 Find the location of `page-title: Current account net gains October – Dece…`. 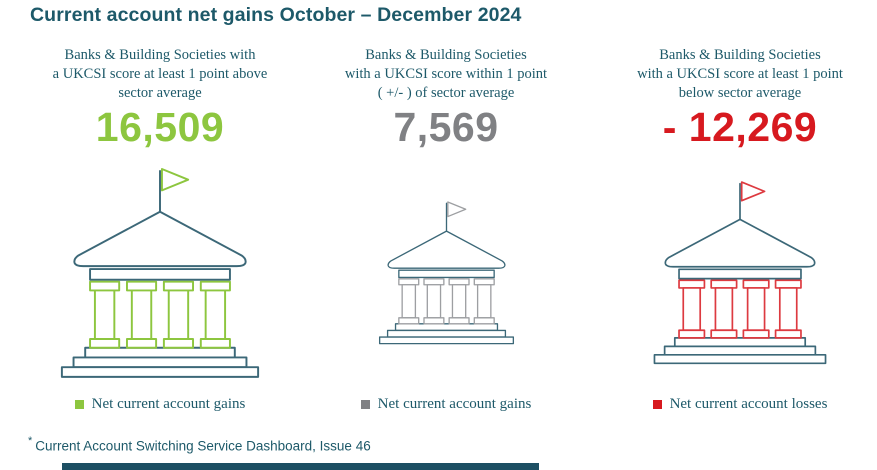

page-title: Current account net gains October – Dece… is located at coordinates (276, 15).